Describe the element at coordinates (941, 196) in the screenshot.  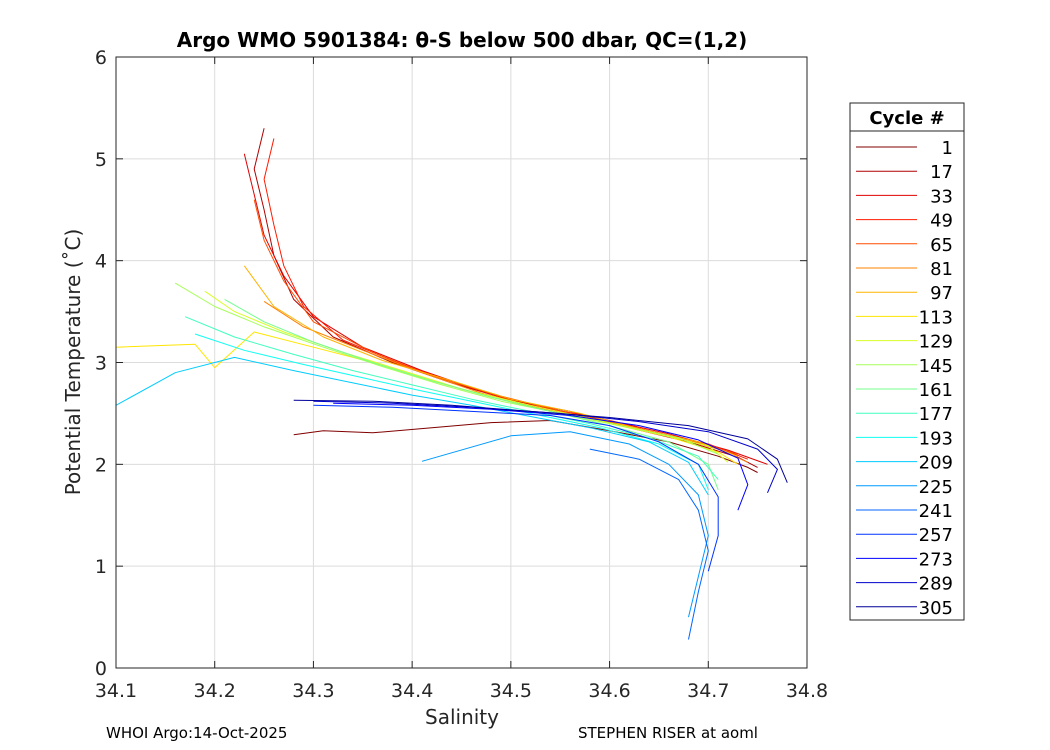
I see `legend-label: 33` at that location.